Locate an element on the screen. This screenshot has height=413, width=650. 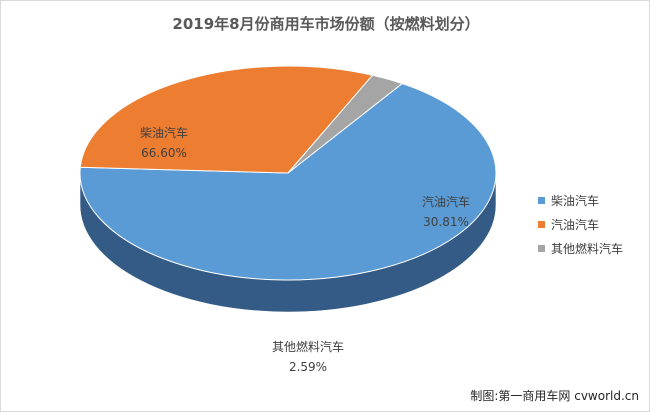
legend-item-other: 其他燃料汽车 is located at coordinates (580, 248).